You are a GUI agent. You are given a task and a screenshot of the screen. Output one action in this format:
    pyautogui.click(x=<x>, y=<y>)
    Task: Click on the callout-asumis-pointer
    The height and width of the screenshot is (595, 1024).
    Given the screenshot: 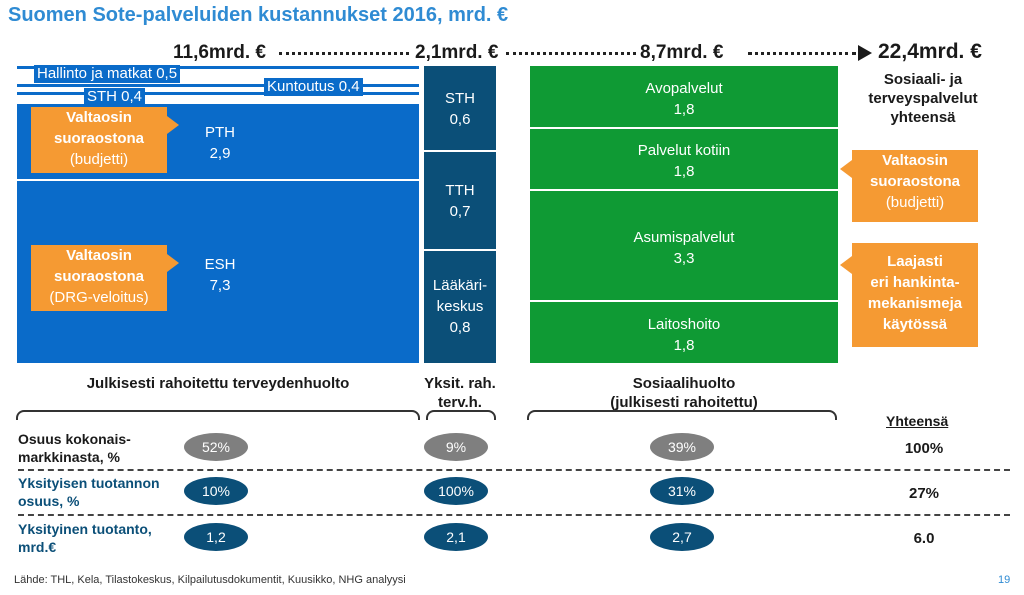 What is the action you would take?
    pyautogui.click(x=846, y=265)
    